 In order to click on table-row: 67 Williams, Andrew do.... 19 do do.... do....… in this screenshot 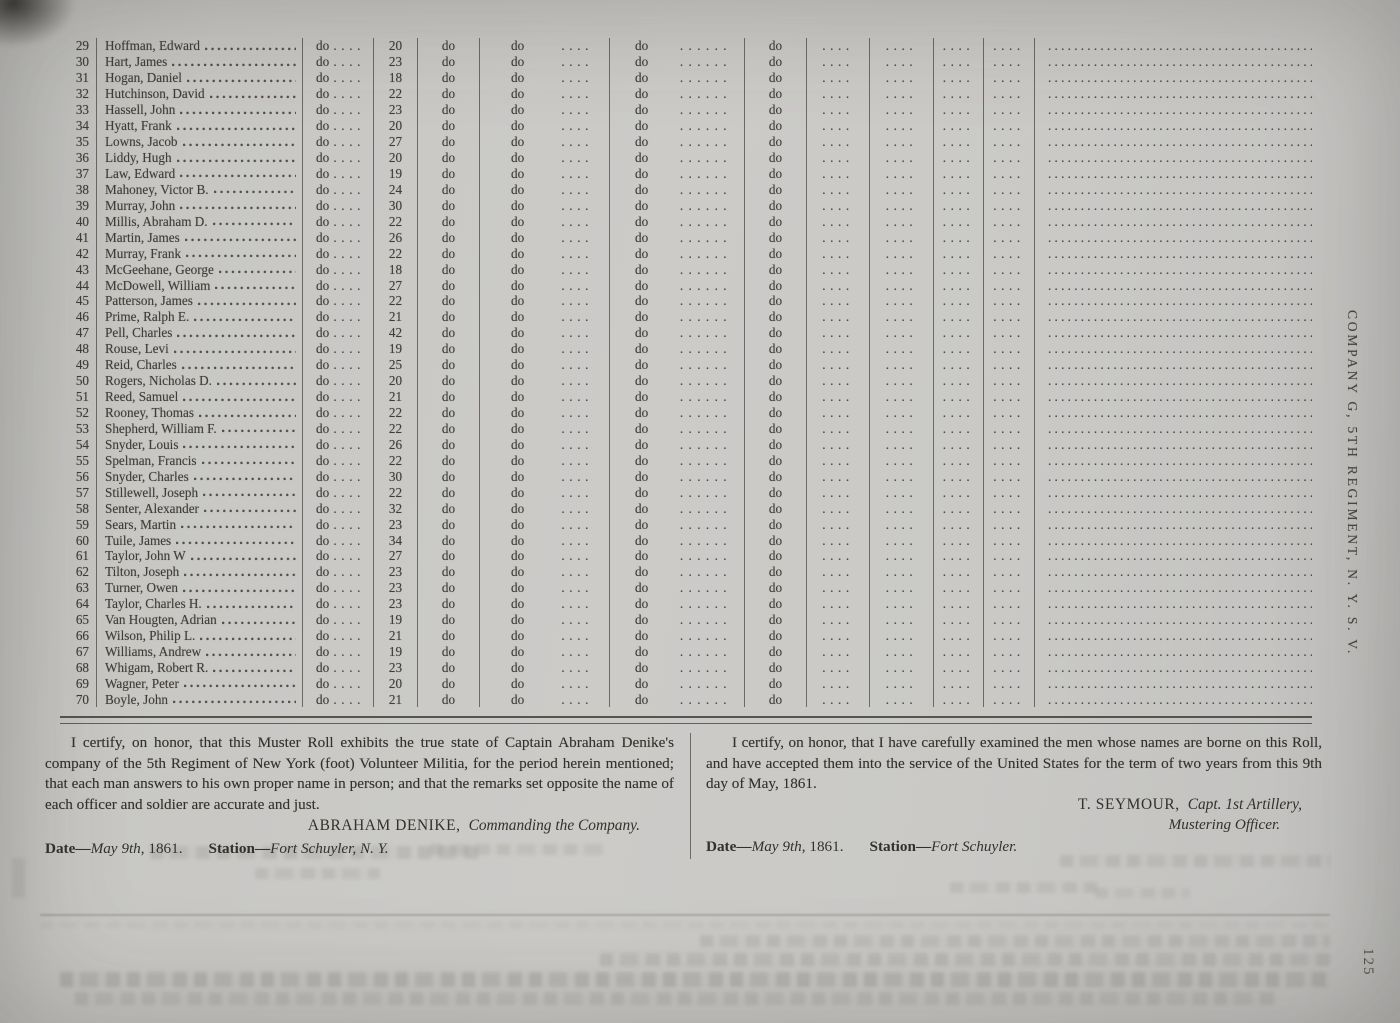, I will do `click(686, 651)`.